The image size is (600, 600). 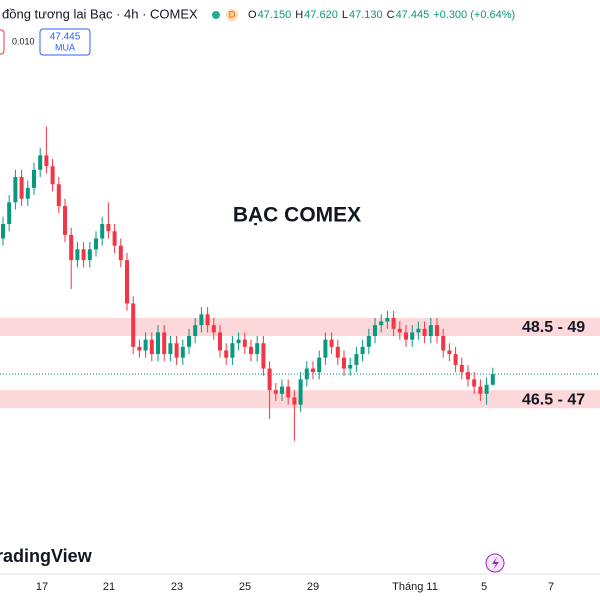 What do you see at coordinates (275, 15) in the screenshot?
I see `ohlc-value: 47.150` at bounding box center [275, 15].